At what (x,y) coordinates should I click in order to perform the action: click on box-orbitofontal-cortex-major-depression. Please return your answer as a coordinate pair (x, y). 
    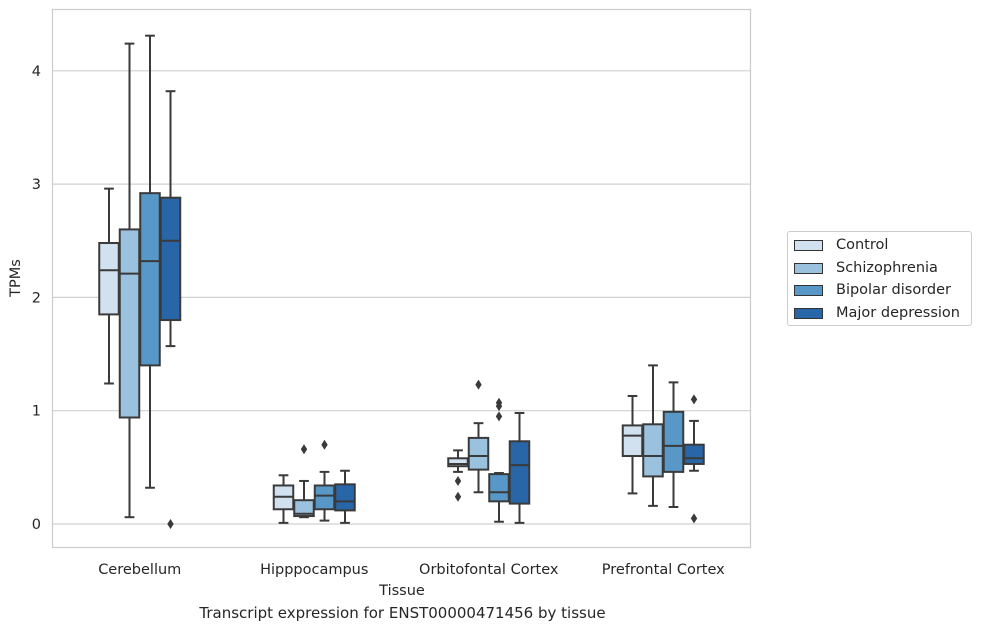
    Looking at the image, I should click on (519, 467).